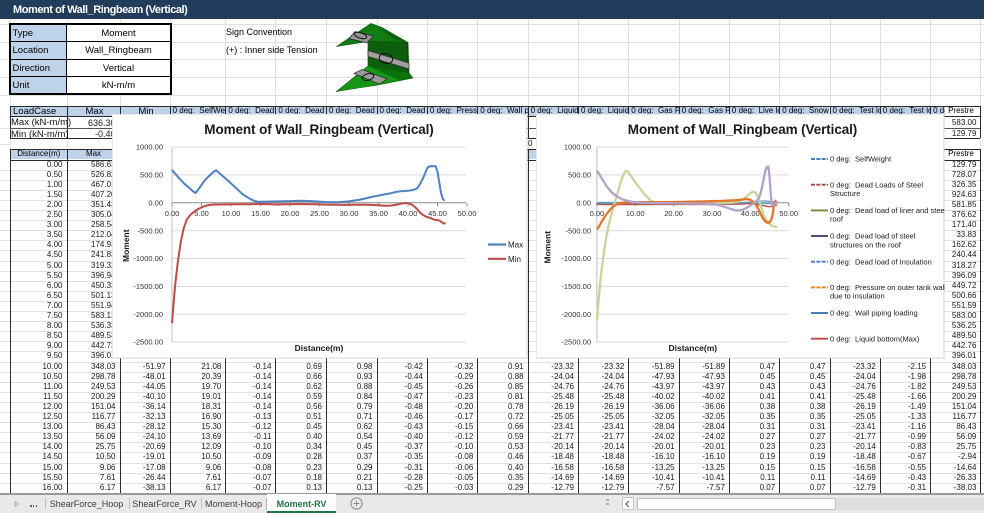 This screenshot has height=513, width=984. What do you see at coordinates (514, 259) in the screenshot?
I see `svg-text: Min` at bounding box center [514, 259].